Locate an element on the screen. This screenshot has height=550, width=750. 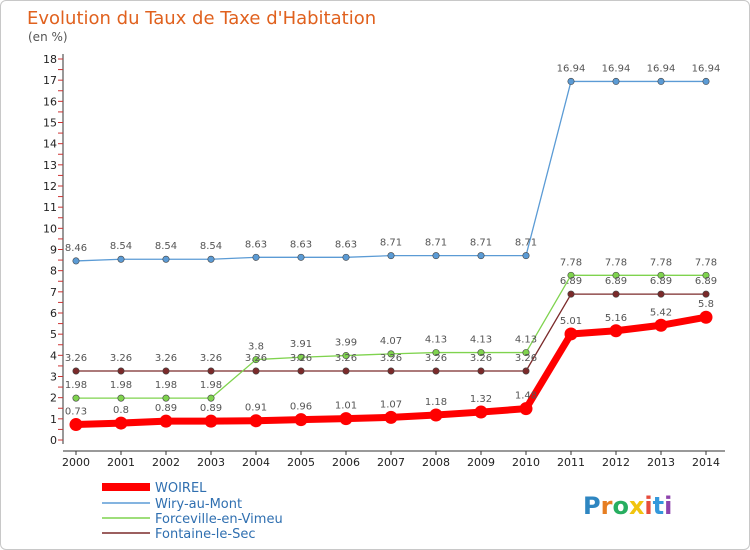
y-tick-label: 10 is located at coordinates (50, 228).